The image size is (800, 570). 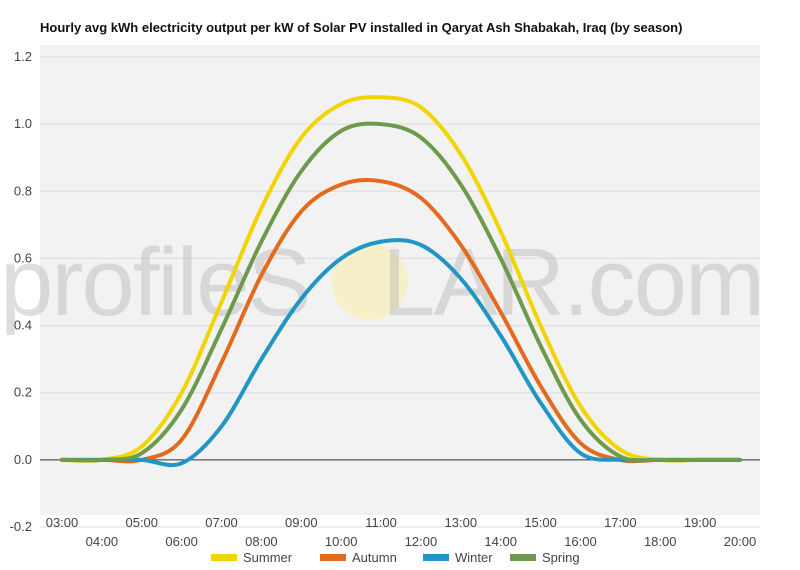 What do you see at coordinates (224, 557) in the screenshot?
I see `legend-swatch-summer` at bounding box center [224, 557].